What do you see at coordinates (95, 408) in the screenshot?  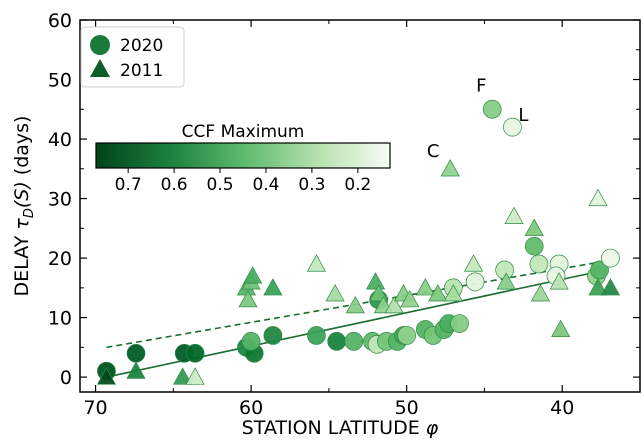 I see `x-tick-label: 70` at bounding box center [95, 408].